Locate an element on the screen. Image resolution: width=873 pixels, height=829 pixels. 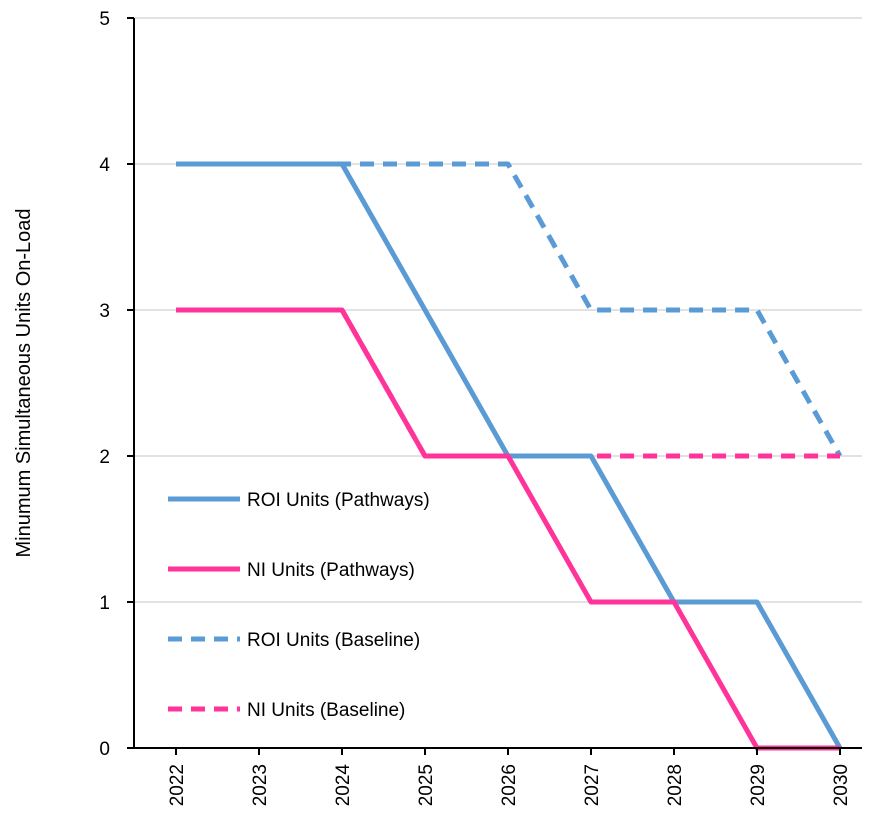
x-tick-label: 2027 is located at coordinates (592, 785).